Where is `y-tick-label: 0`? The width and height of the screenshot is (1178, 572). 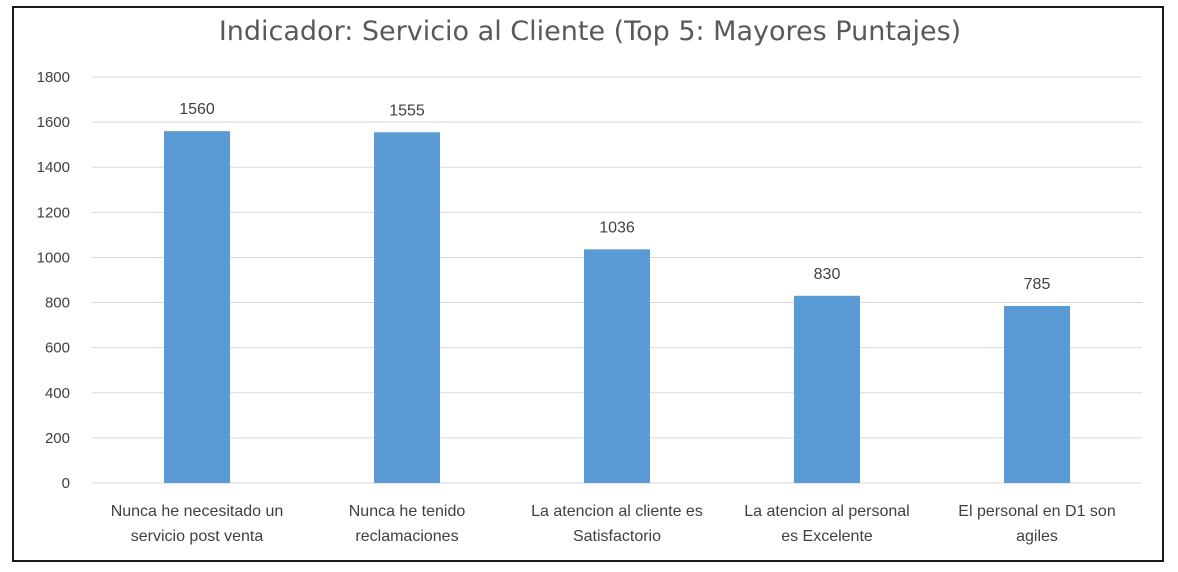
y-tick-label: 0 is located at coordinates (66, 483).